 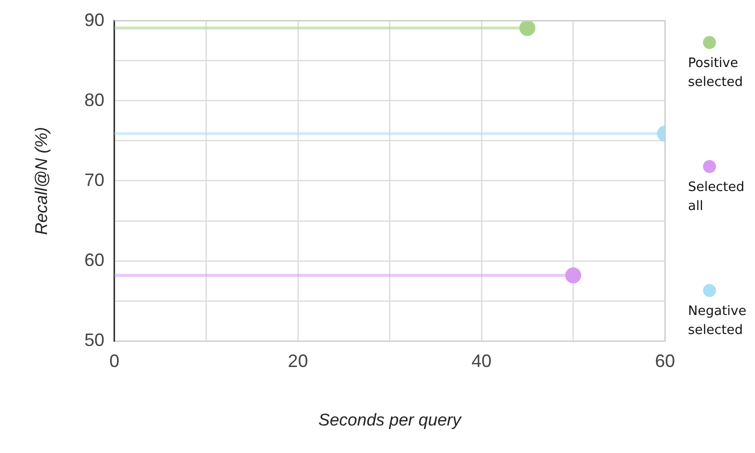 I want to click on x-tick-label: 60, so click(x=665, y=360).